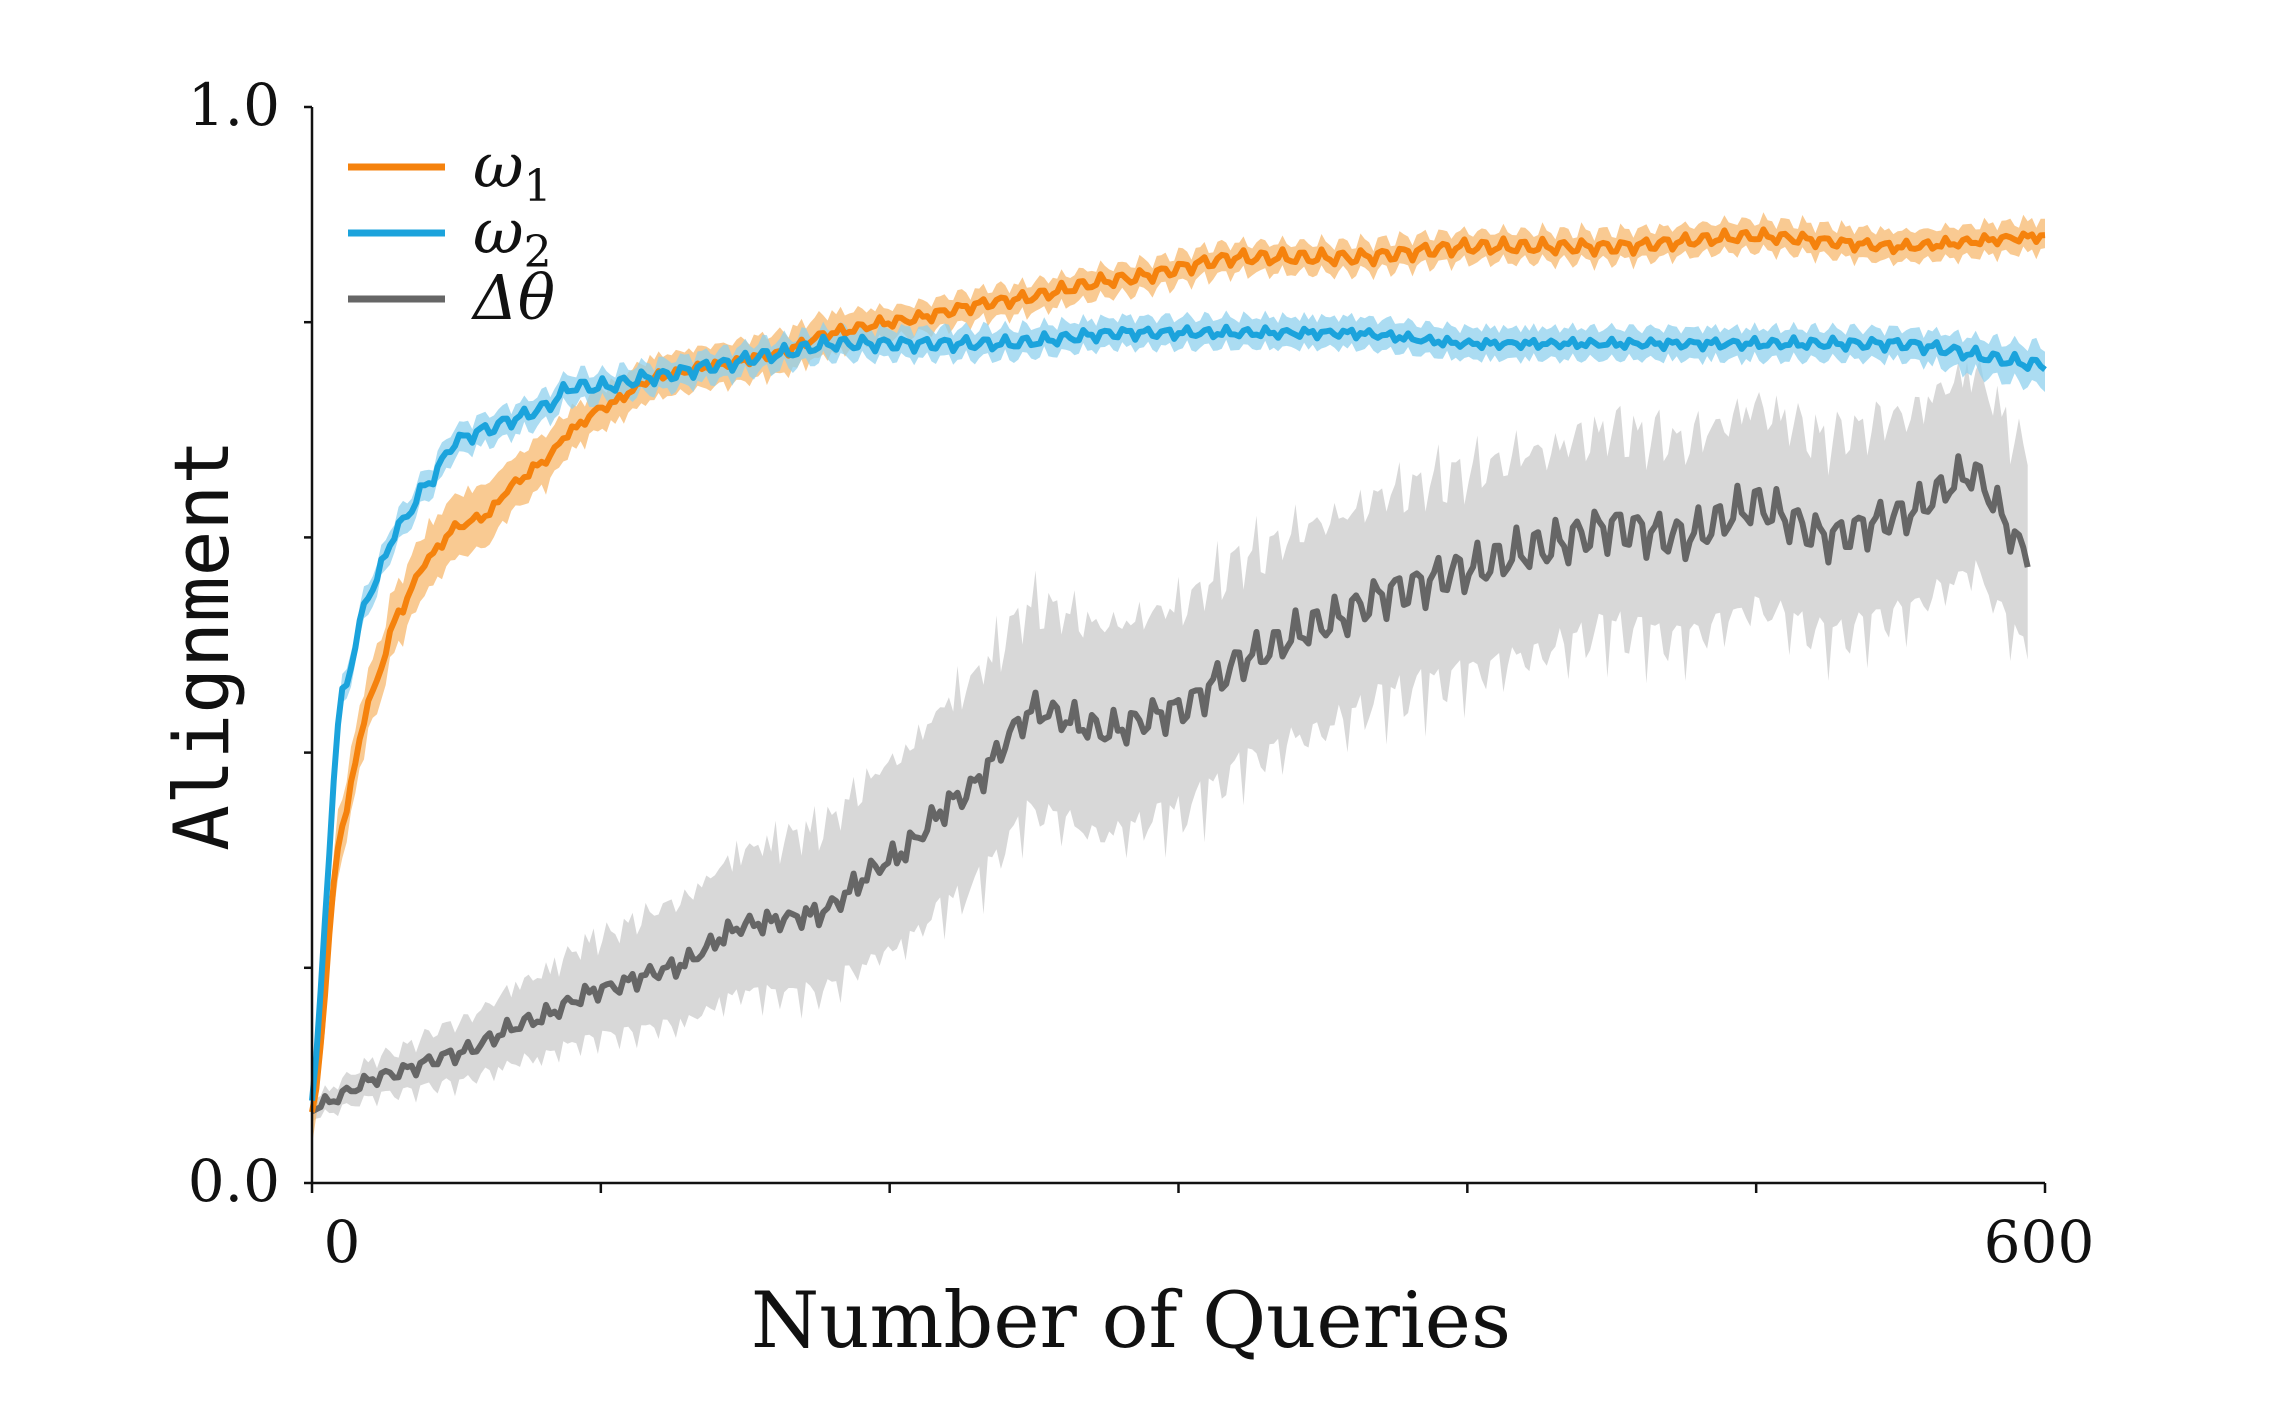 The image size is (2288, 1416). What do you see at coordinates (234, 105) in the screenshot?
I see `y-tick-label-1: 1.0` at bounding box center [234, 105].